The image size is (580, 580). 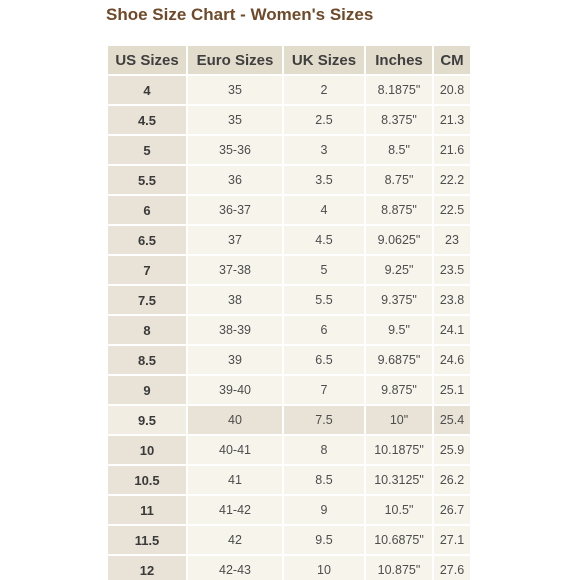 I want to click on cm-cell: 21.3, so click(x=452, y=120).